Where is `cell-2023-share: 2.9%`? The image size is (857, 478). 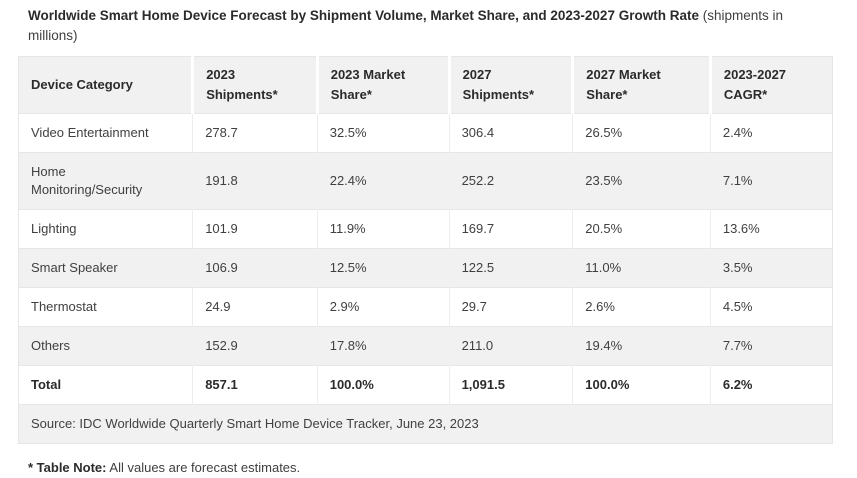
cell-2023-share: 2.9% is located at coordinates (383, 307).